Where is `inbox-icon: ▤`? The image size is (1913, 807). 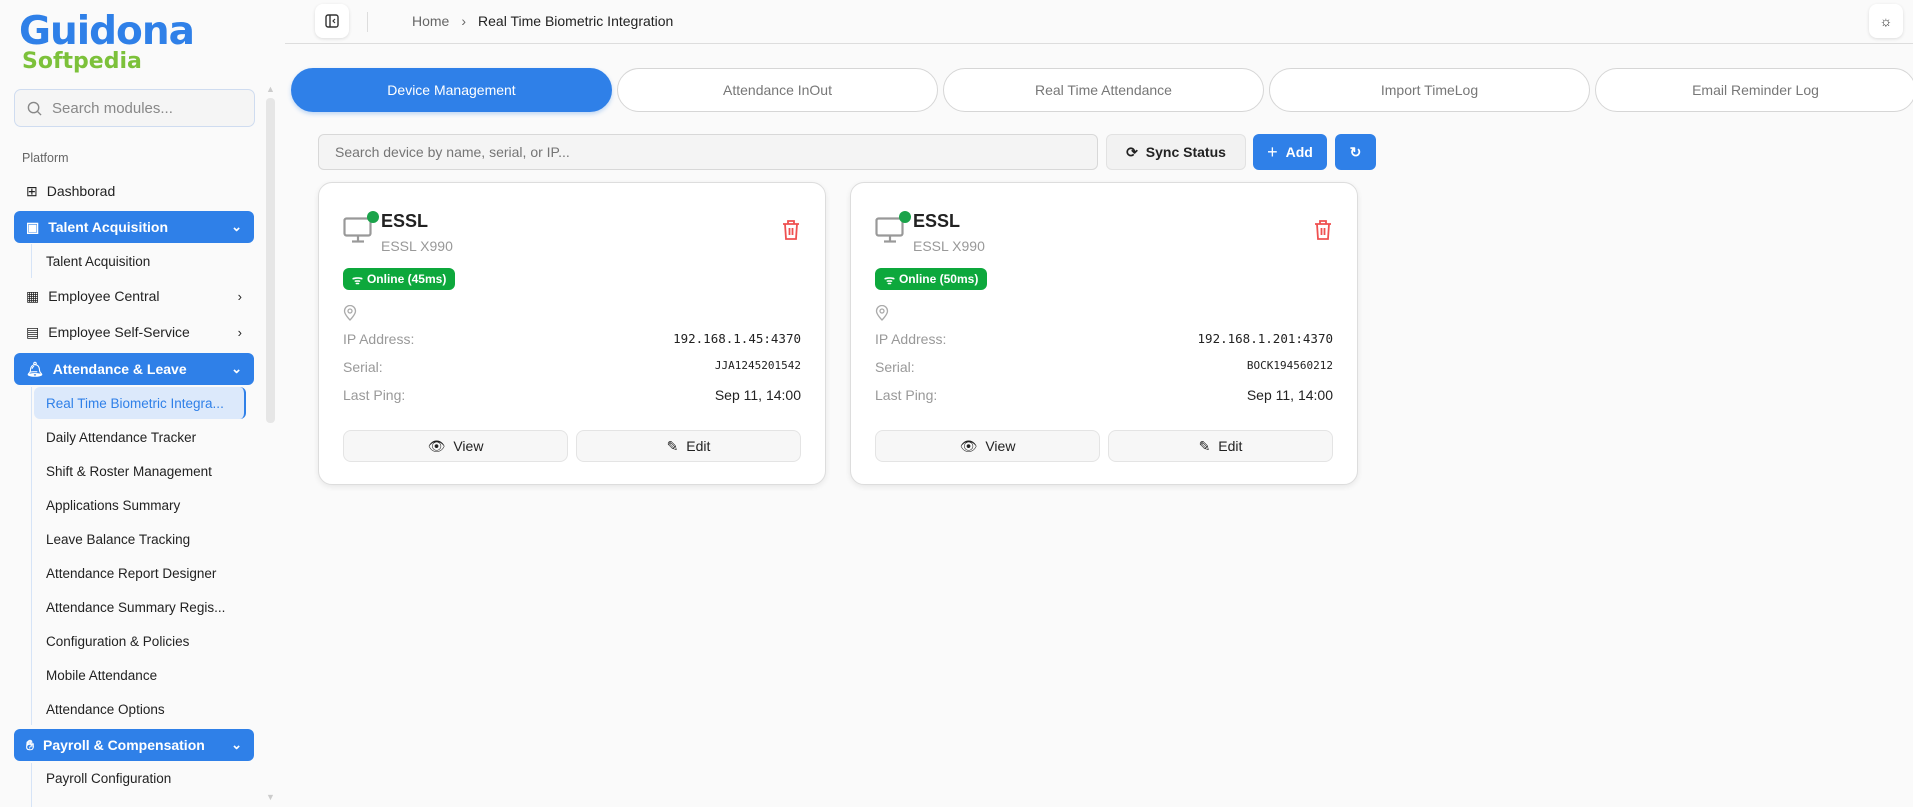 inbox-icon: ▤ is located at coordinates (33, 331).